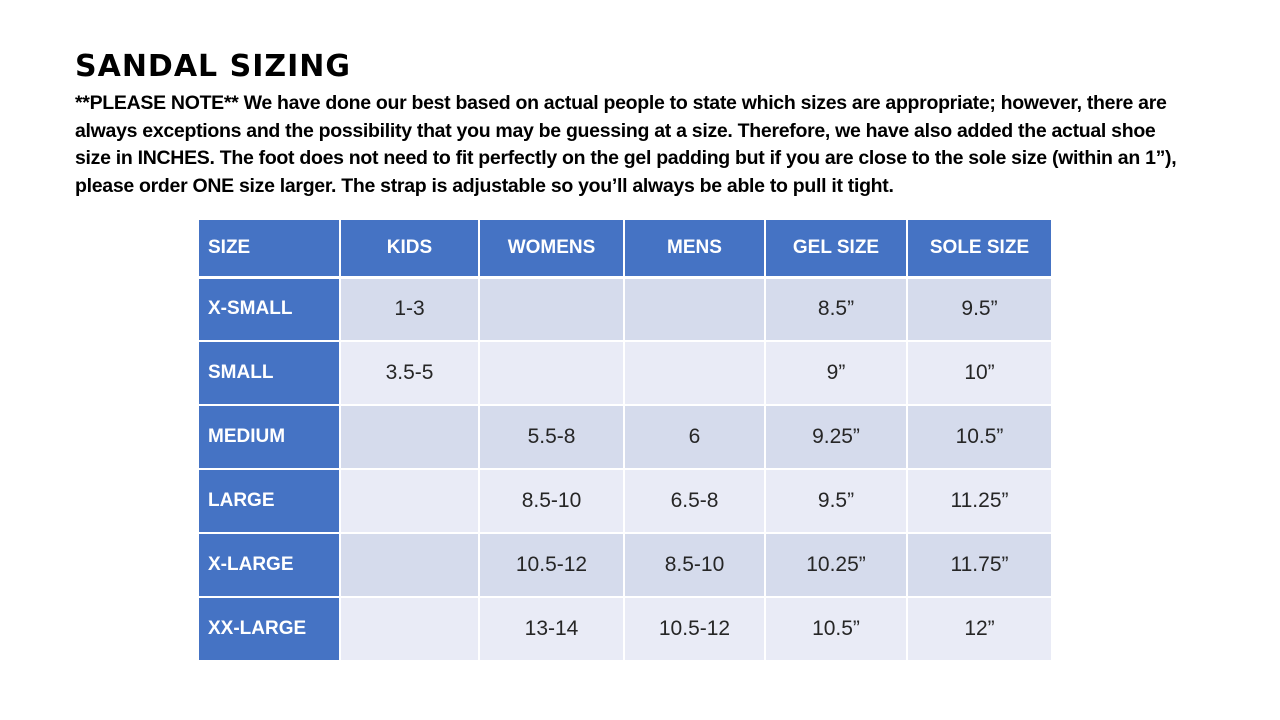 The height and width of the screenshot is (720, 1280). Describe the element at coordinates (836, 248) in the screenshot. I see `col-header-gel-size: GEL SIZE` at that location.